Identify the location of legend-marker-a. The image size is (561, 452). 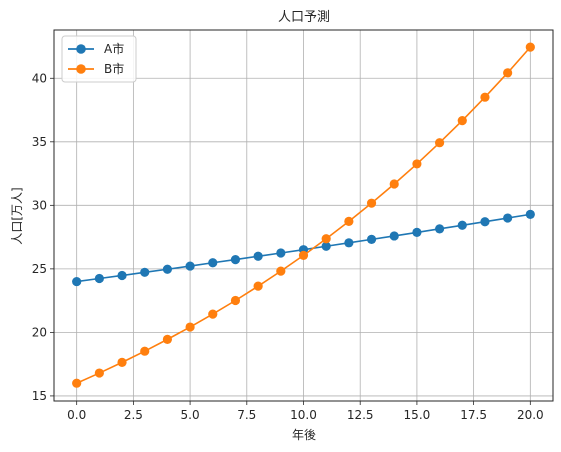
(81, 49).